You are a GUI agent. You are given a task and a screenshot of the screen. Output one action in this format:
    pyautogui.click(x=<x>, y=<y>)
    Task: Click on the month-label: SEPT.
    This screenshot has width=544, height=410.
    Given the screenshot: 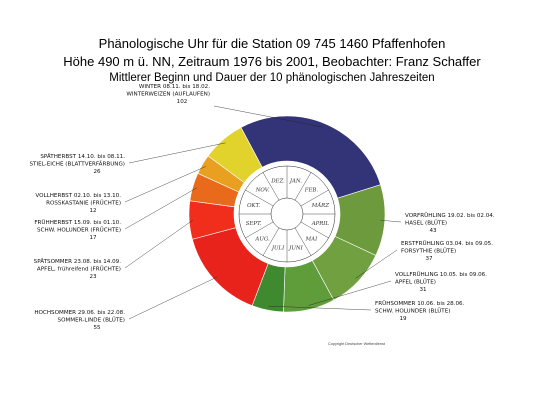 What is the action you would take?
    pyautogui.click(x=254, y=224)
    